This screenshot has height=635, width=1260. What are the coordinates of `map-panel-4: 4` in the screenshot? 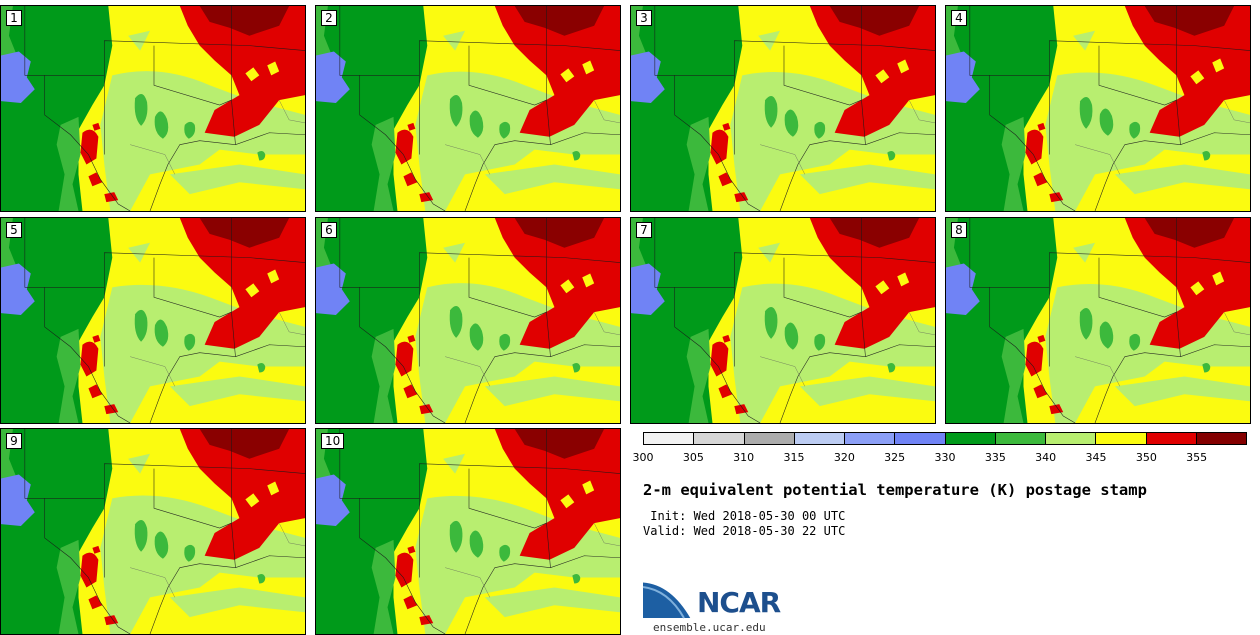 It's located at (1098, 108).